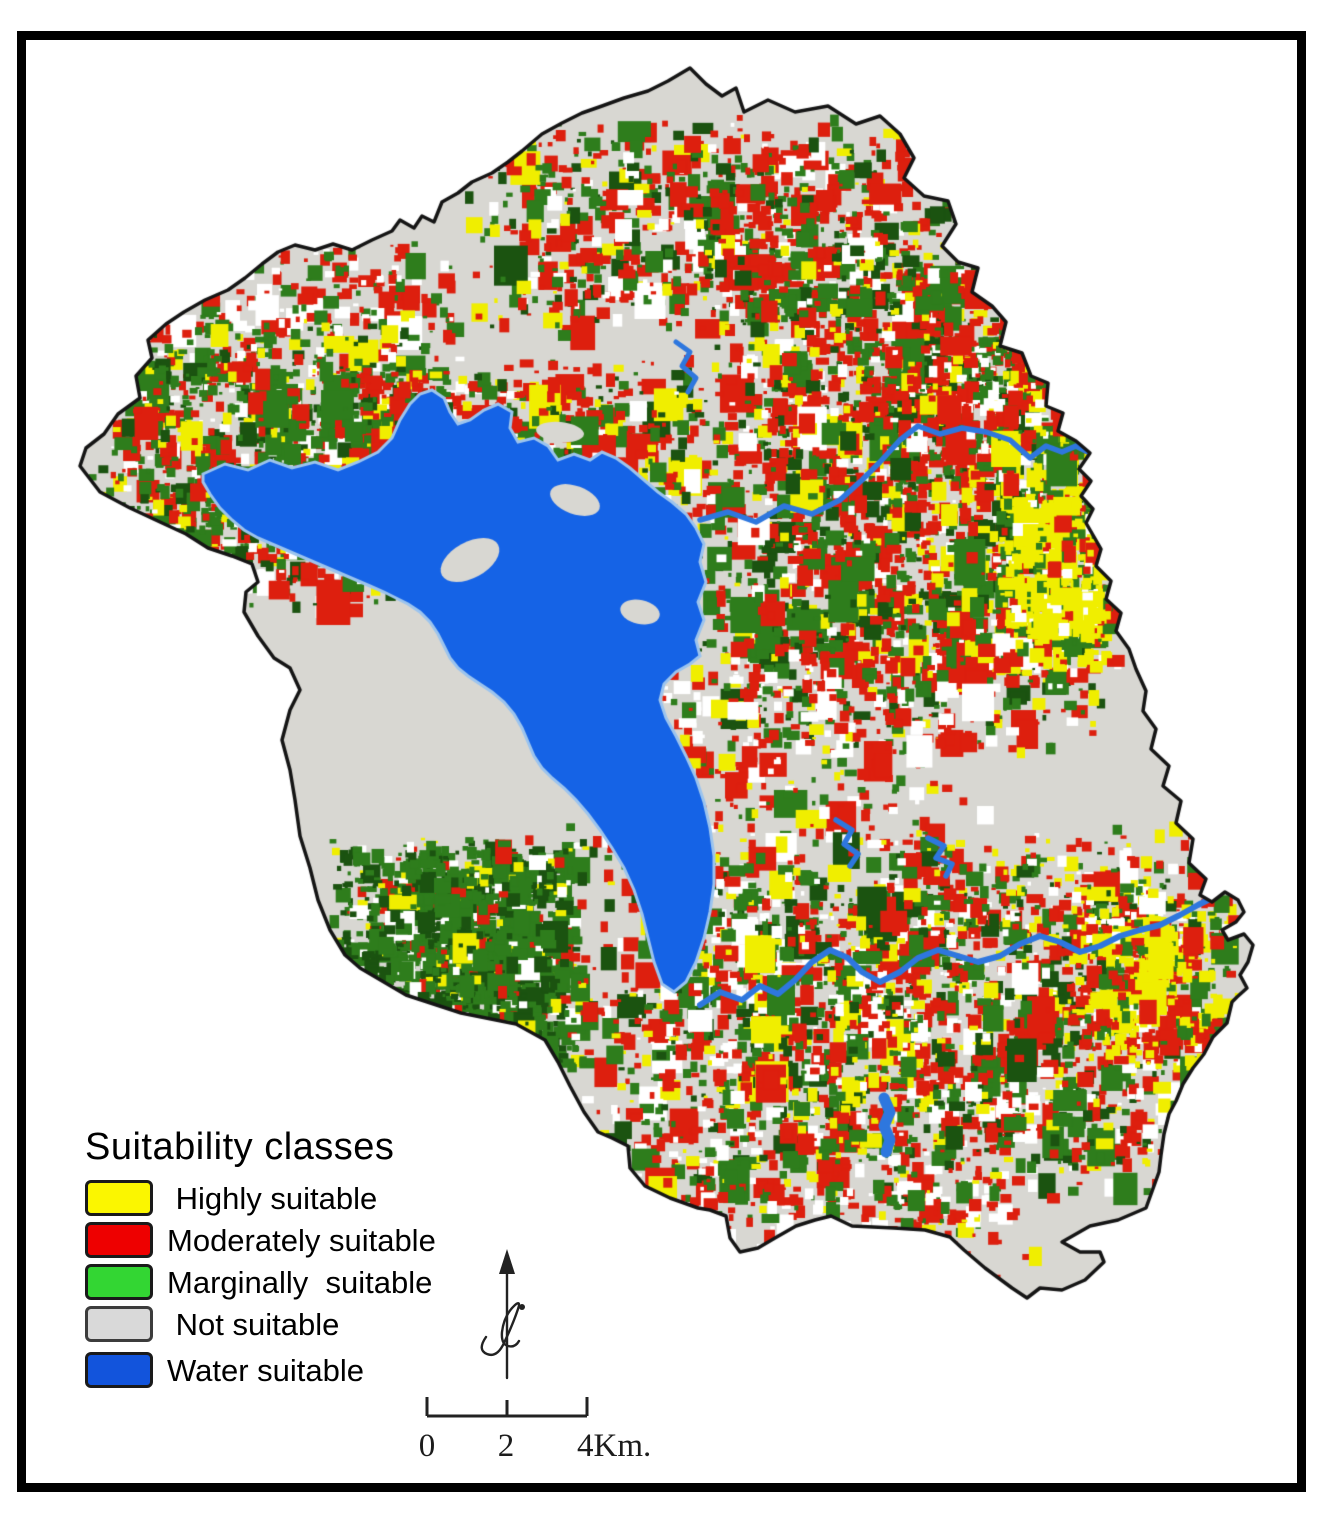 The image size is (1329, 1515). What do you see at coordinates (301, 1240) in the screenshot?
I see `legend-item-label: Moderately suitable` at bounding box center [301, 1240].